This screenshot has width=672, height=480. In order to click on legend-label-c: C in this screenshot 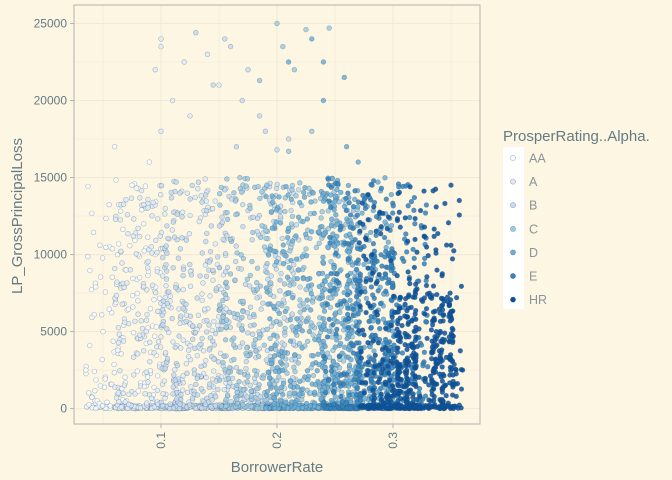, I will do `click(533, 229)`.